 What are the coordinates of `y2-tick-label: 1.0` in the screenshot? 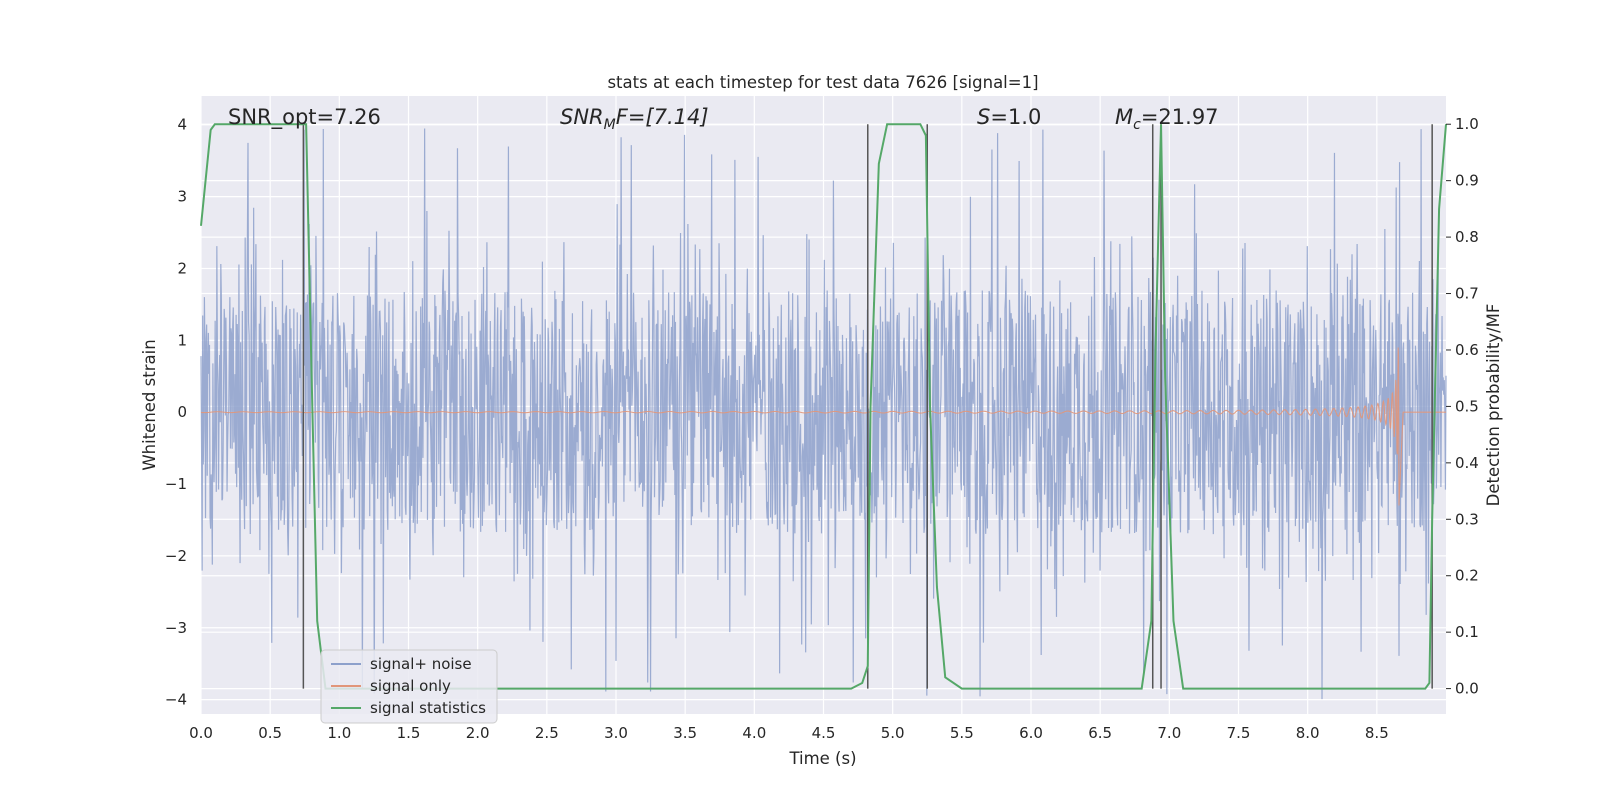 It's located at (1467, 124).